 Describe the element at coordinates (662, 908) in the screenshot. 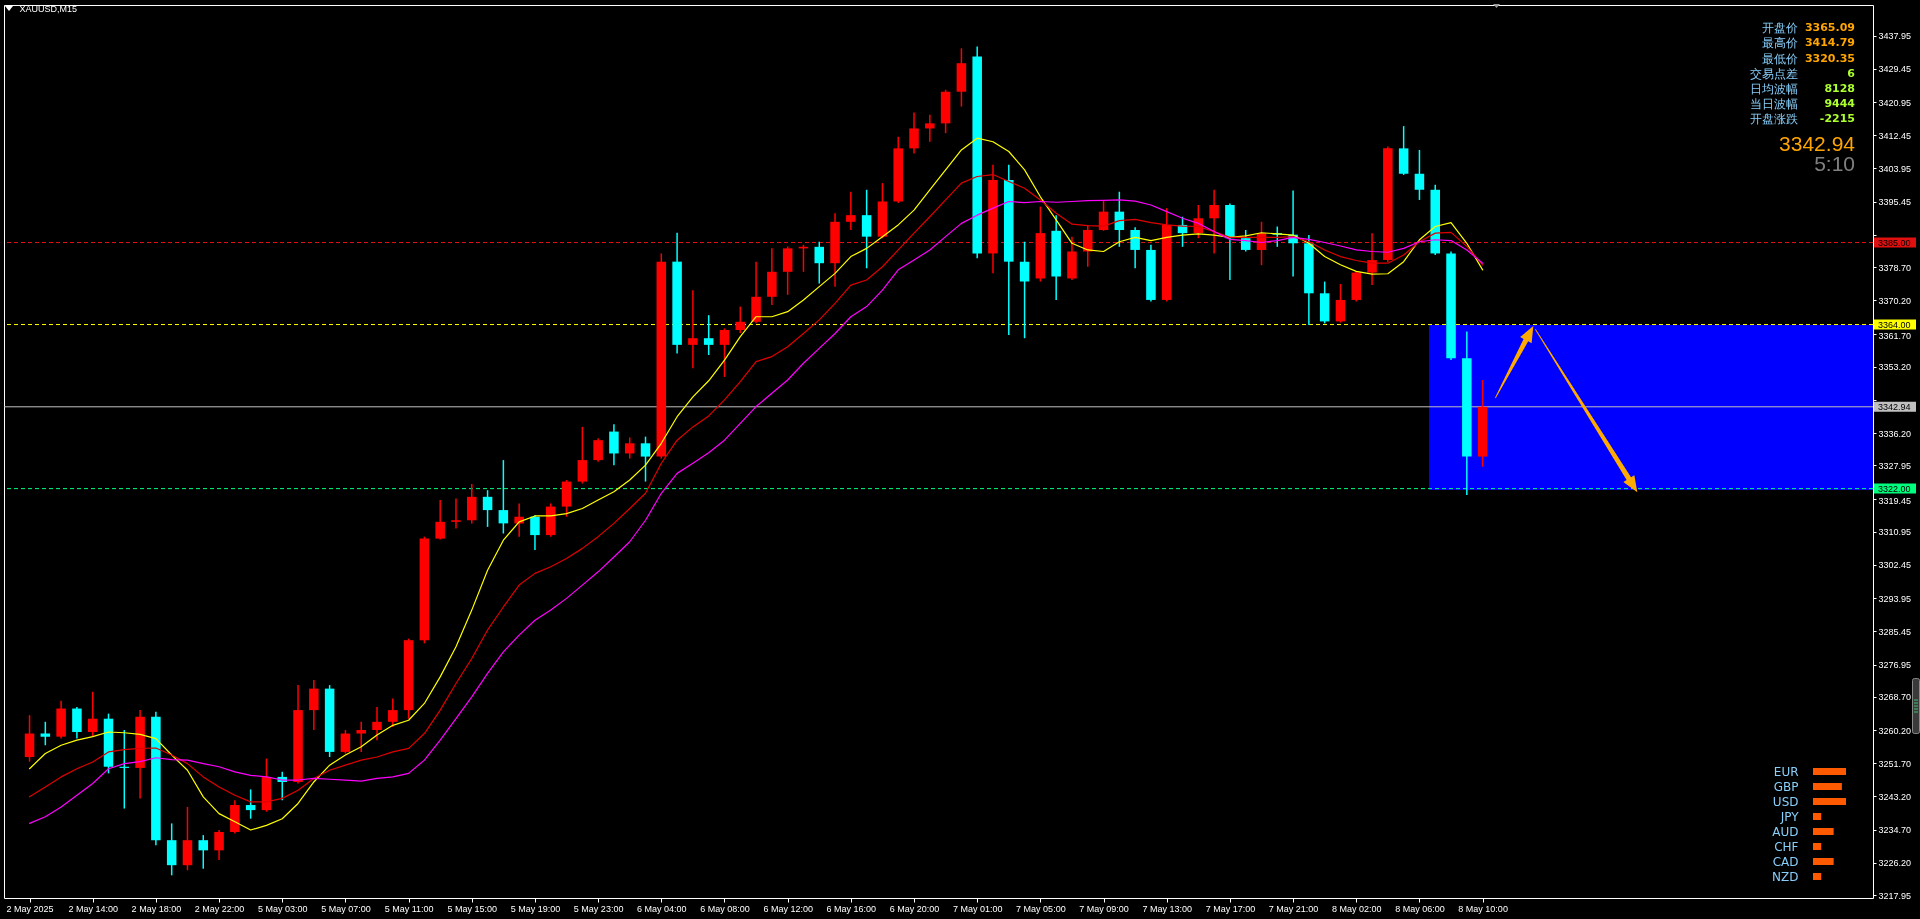

I see `x-tick-label: 6 May 04:00` at that location.